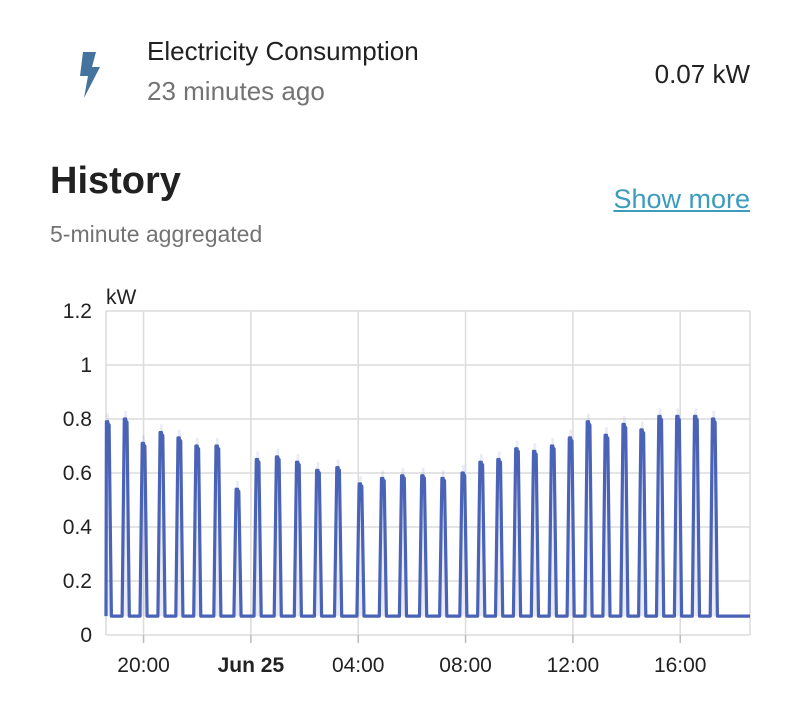 Image resolution: width=800 pixels, height=727 pixels. What do you see at coordinates (465, 665) in the screenshot?
I see `x-tick-label: 08:00` at bounding box center [465, 665].